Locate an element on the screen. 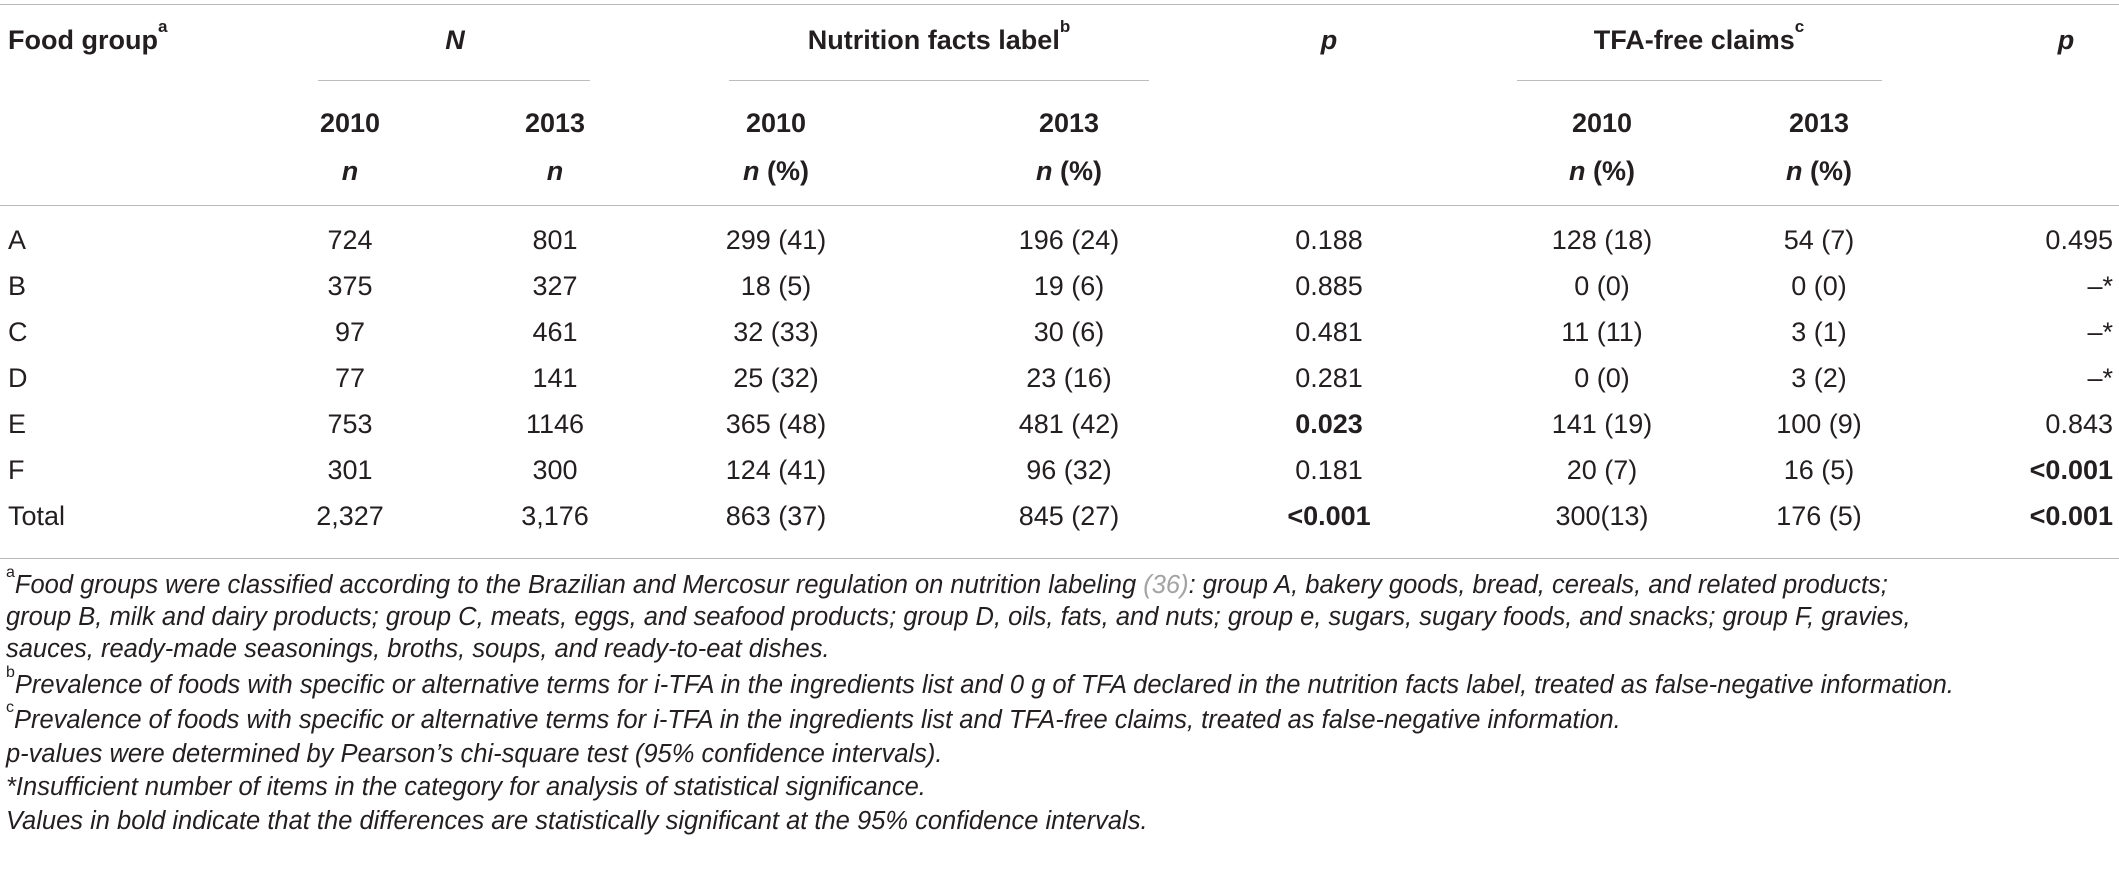  cell-n-2010: 724 is located at coordinates (350, 240).